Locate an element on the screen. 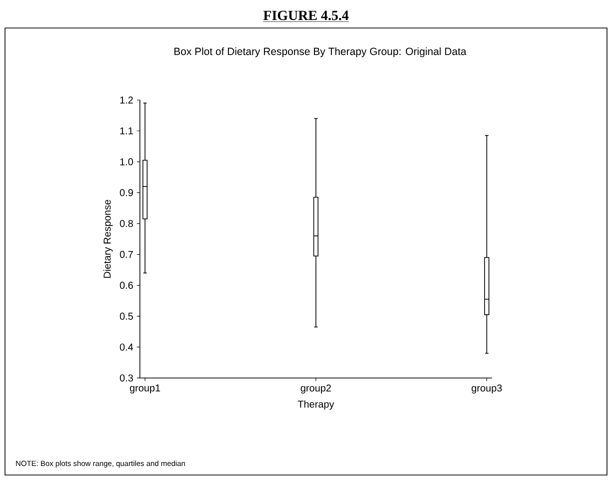 The image size is (612, 488). chart-title: Box Plot of Dietary Response By Therapy Group: Original Data is located at coordinates (320, 52).